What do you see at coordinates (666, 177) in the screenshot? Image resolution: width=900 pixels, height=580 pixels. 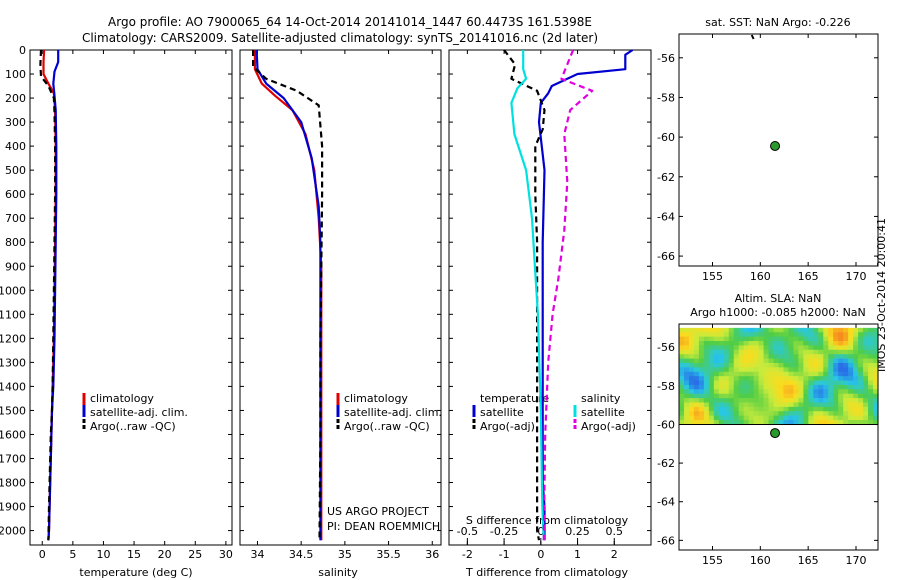 I see `sst_map-ytick-label: -62` at bounding box center [666, 177].